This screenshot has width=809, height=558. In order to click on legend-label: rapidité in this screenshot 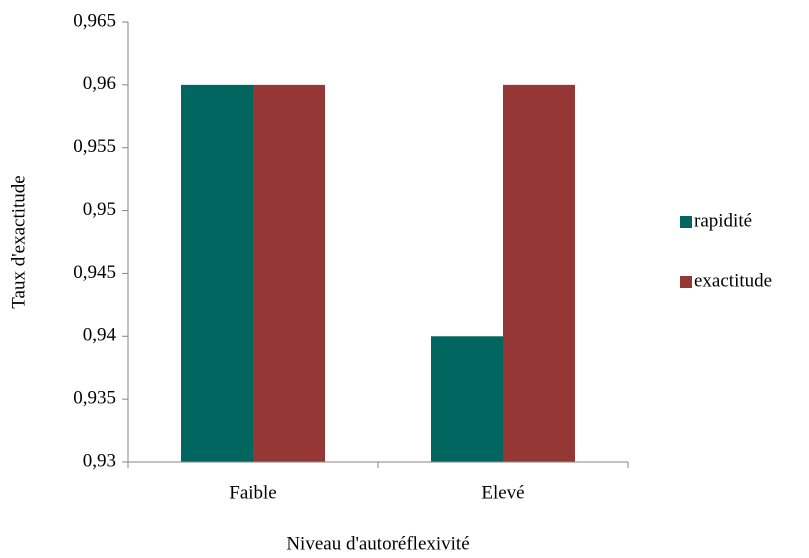, I will do `click(723, 220)`.